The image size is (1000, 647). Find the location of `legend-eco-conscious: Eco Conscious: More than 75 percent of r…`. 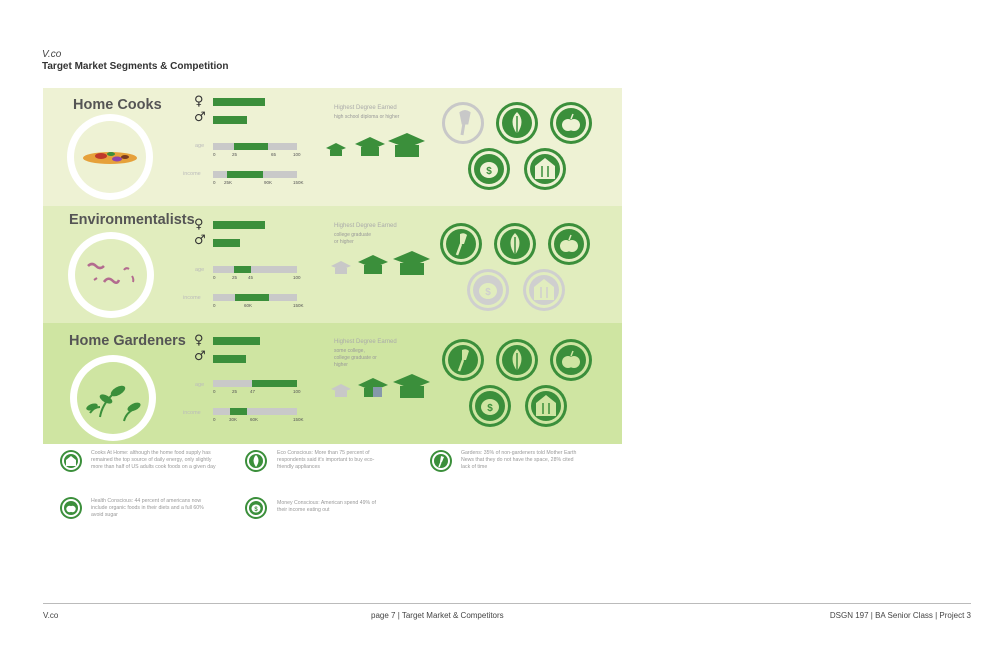

legend-eco-conscious: Eco Conscious: More than 75 percent of r… is located at coordinates (326, 460).